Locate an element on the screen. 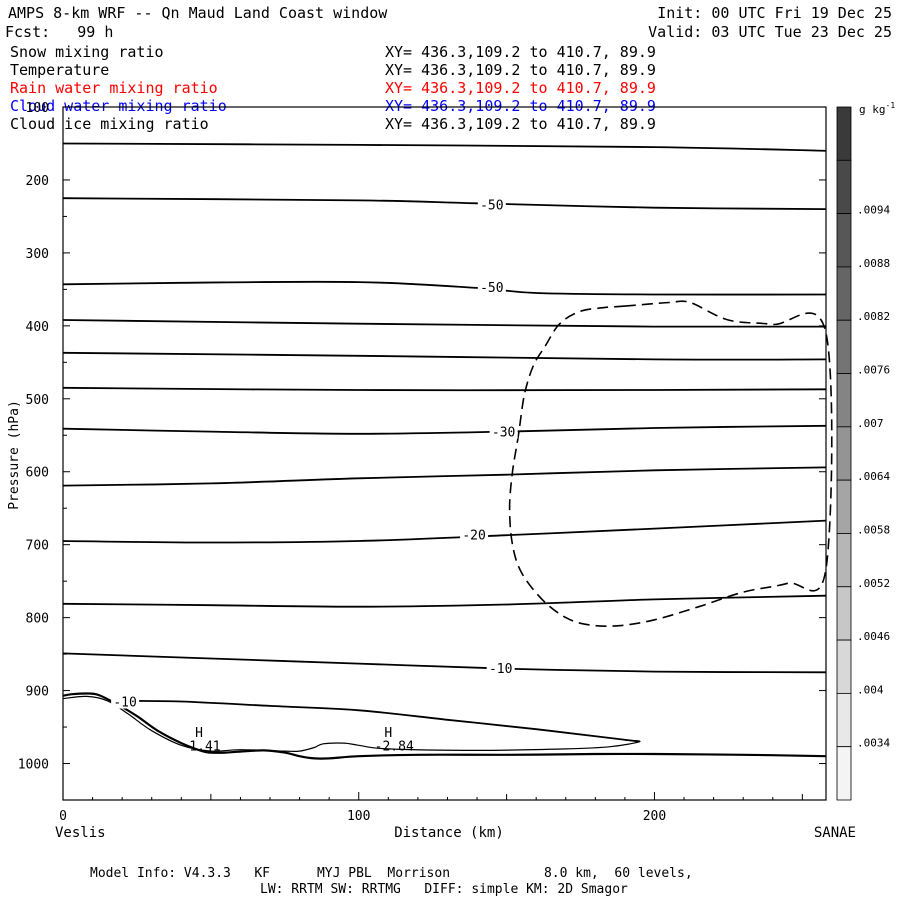 This screenshot has height=900, width=900. field-name-rain: Rain water mixing ratio is located at coordinates (114, 88).